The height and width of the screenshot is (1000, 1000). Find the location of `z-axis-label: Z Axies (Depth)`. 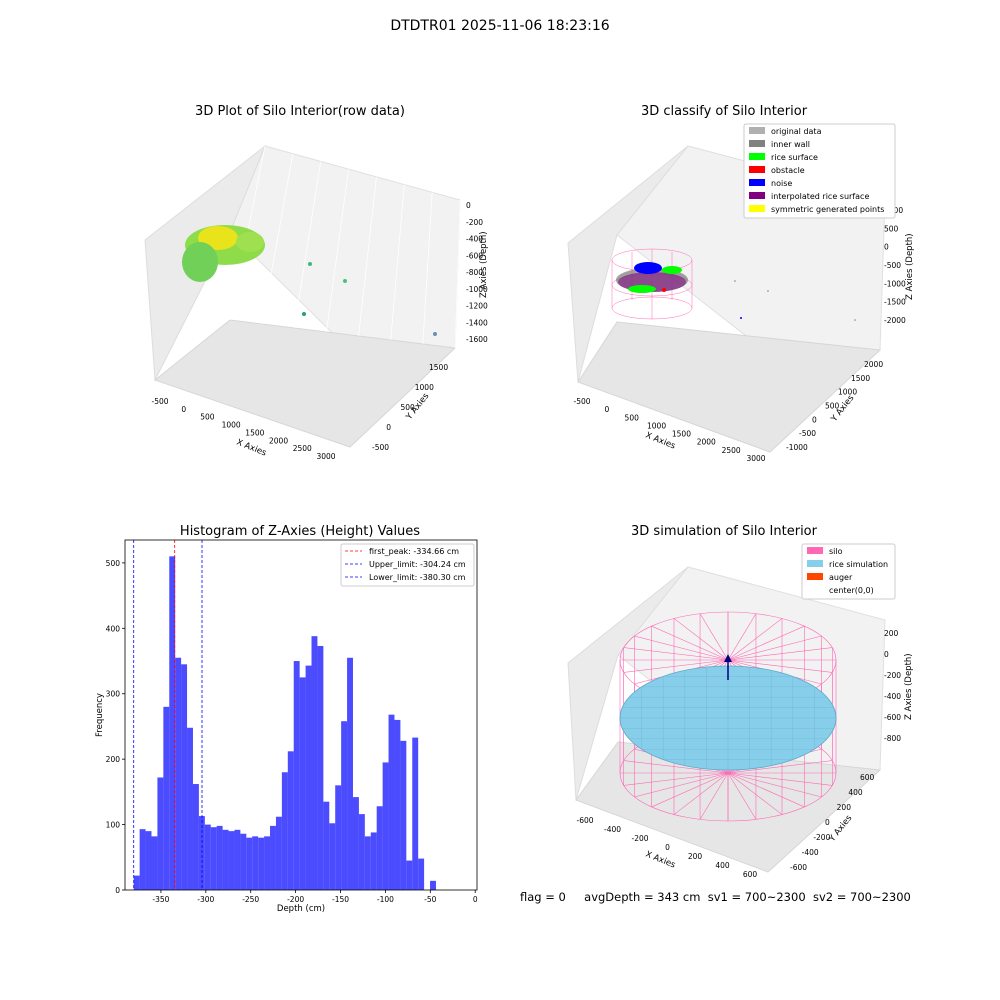

z-axis-label: Z Axies (Depth) is located at coordinates (909, 686).